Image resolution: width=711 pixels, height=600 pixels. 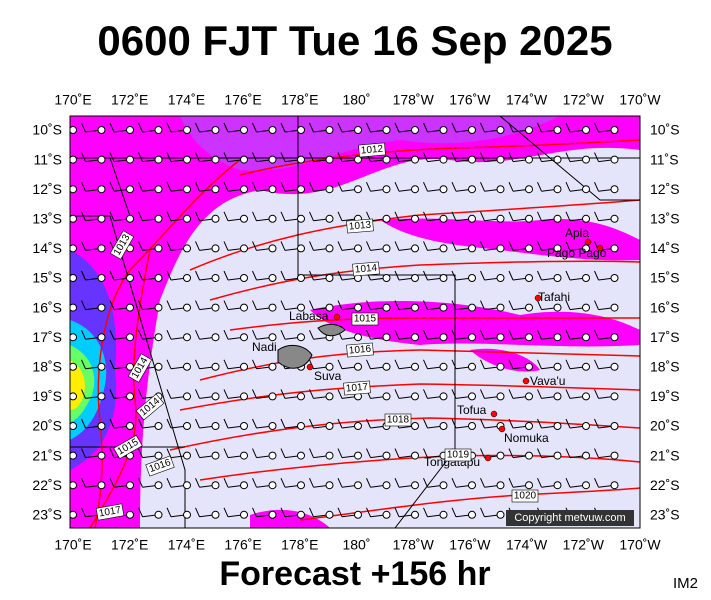 I want to click on place-label: Nomuka, so click(x=526, y=438).